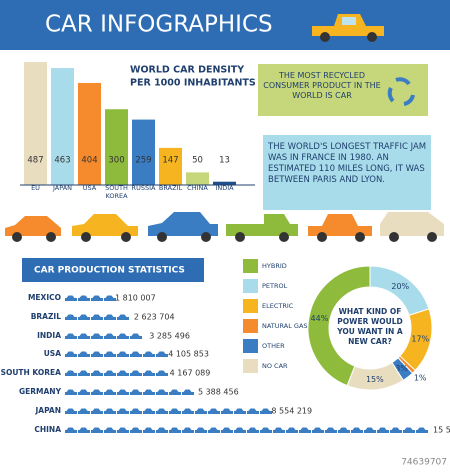 The height and width of the screenshot is (473, 450). What do you see at coordinates (89, 161) in the screenshot?
I see `value-label: 404` at bounding box center [89, 161].